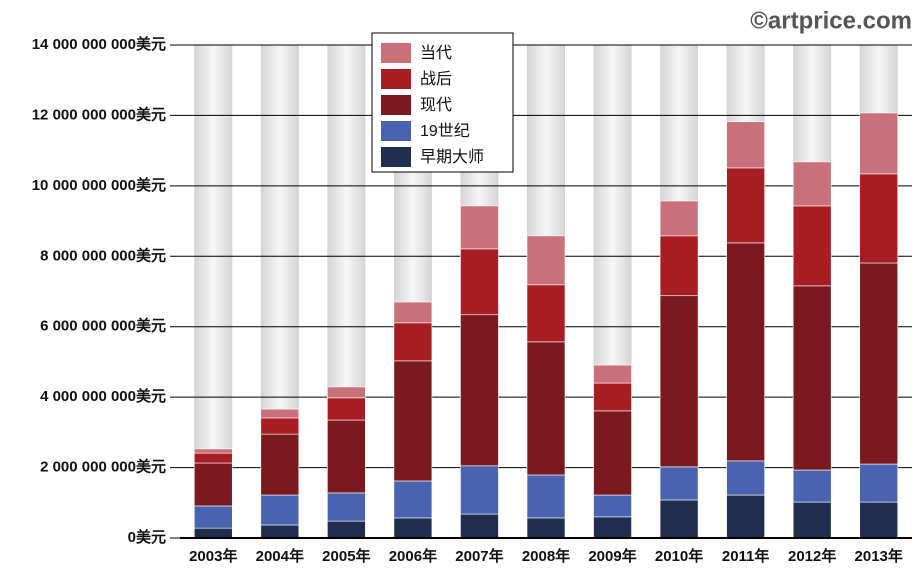  I want to click on x-tick-label: 2010年, so click(679, 556).